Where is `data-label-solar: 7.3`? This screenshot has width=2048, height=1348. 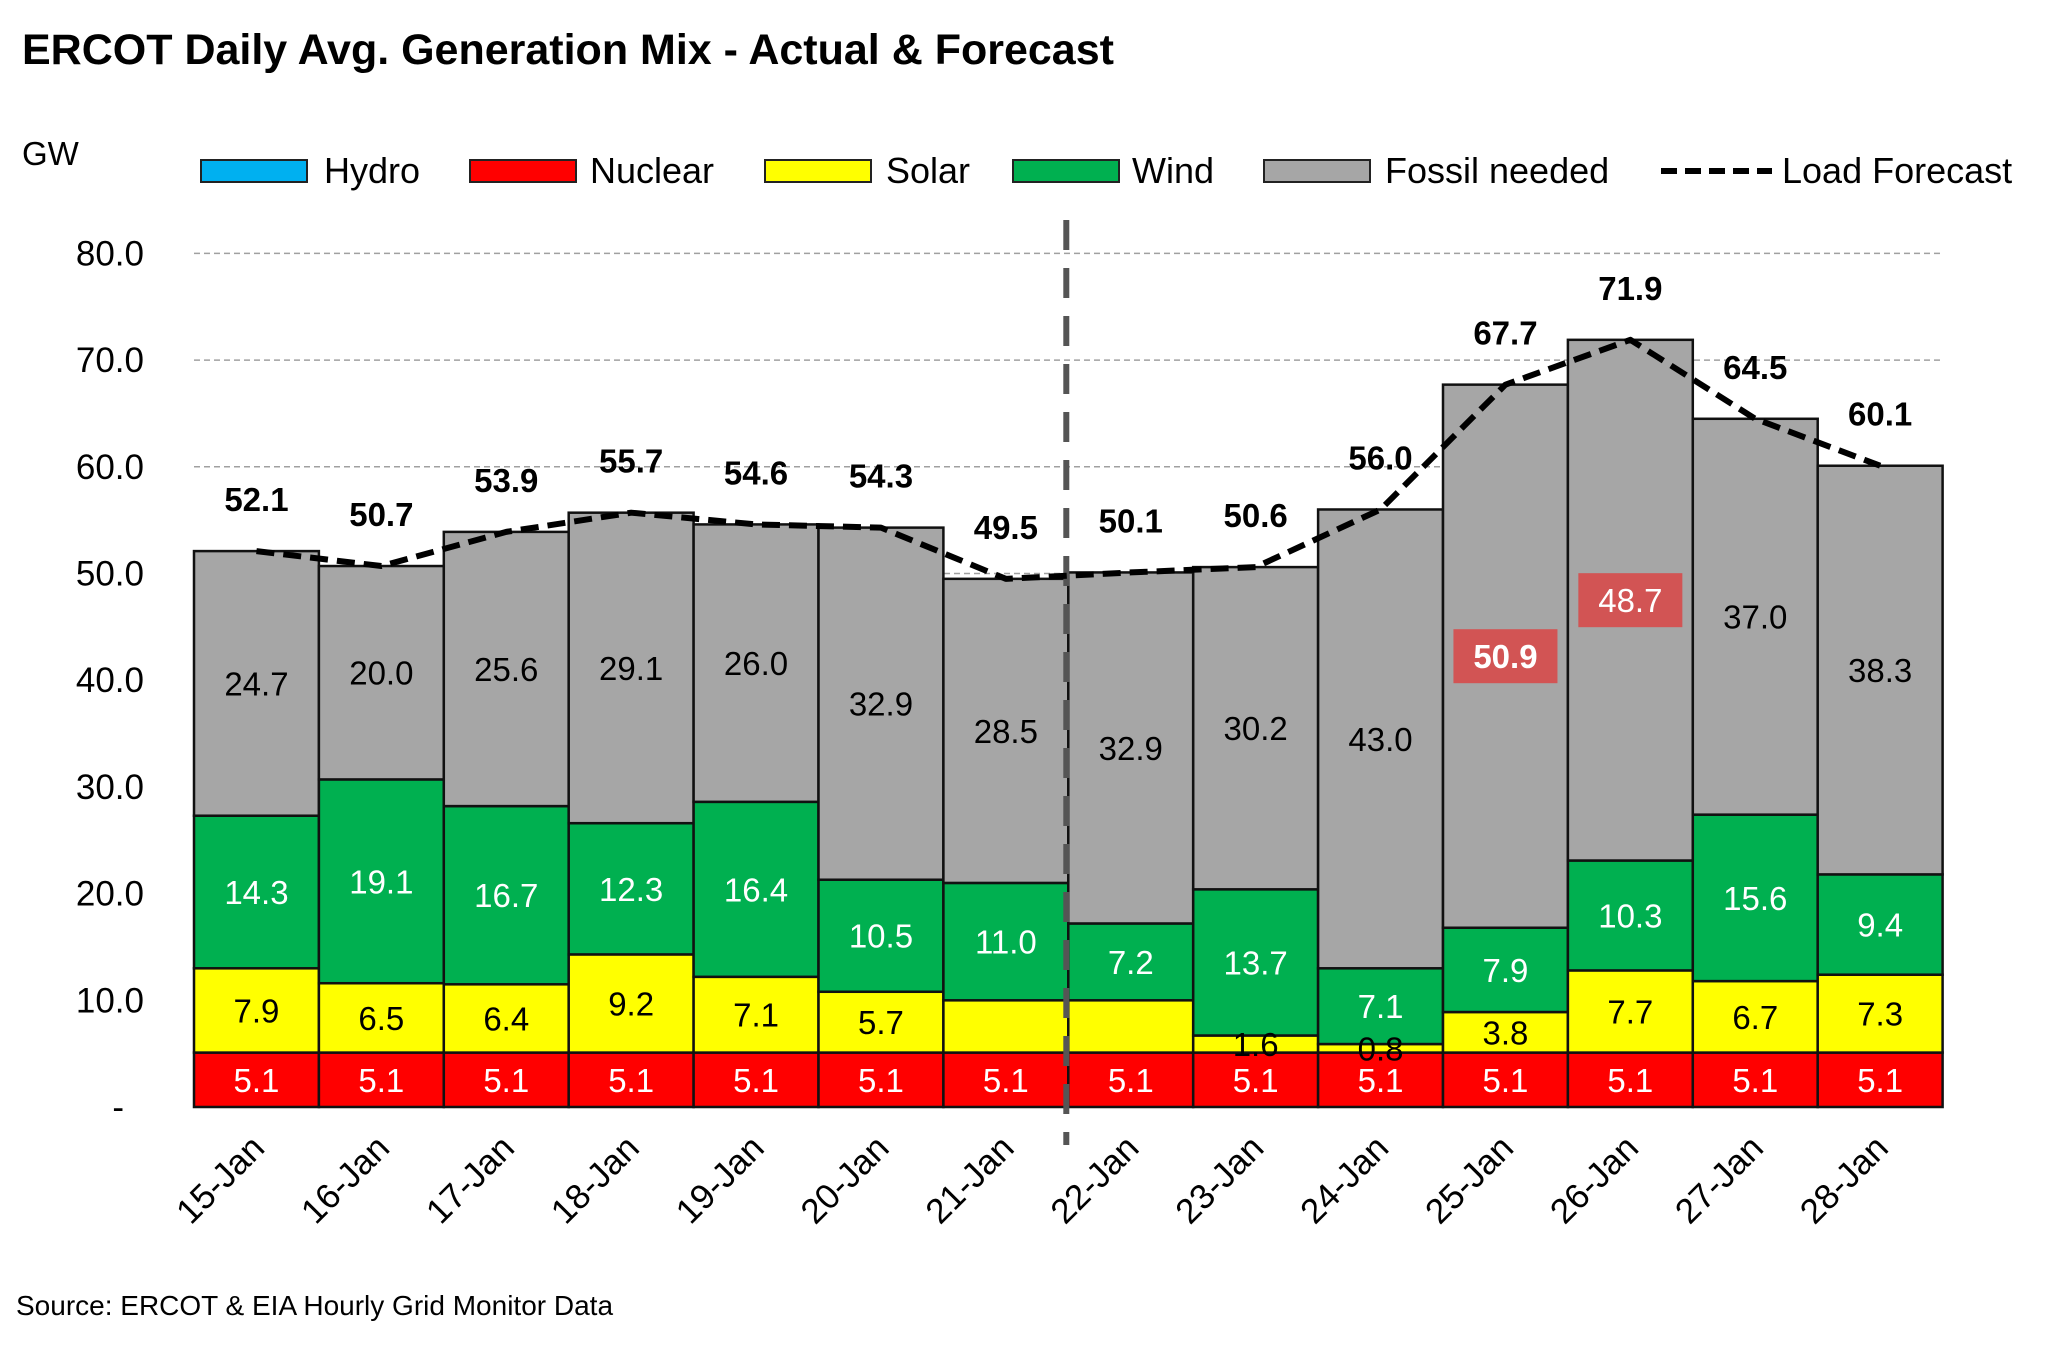
data-label-solar: 7.3 is located at coordinates (1880, 1014).